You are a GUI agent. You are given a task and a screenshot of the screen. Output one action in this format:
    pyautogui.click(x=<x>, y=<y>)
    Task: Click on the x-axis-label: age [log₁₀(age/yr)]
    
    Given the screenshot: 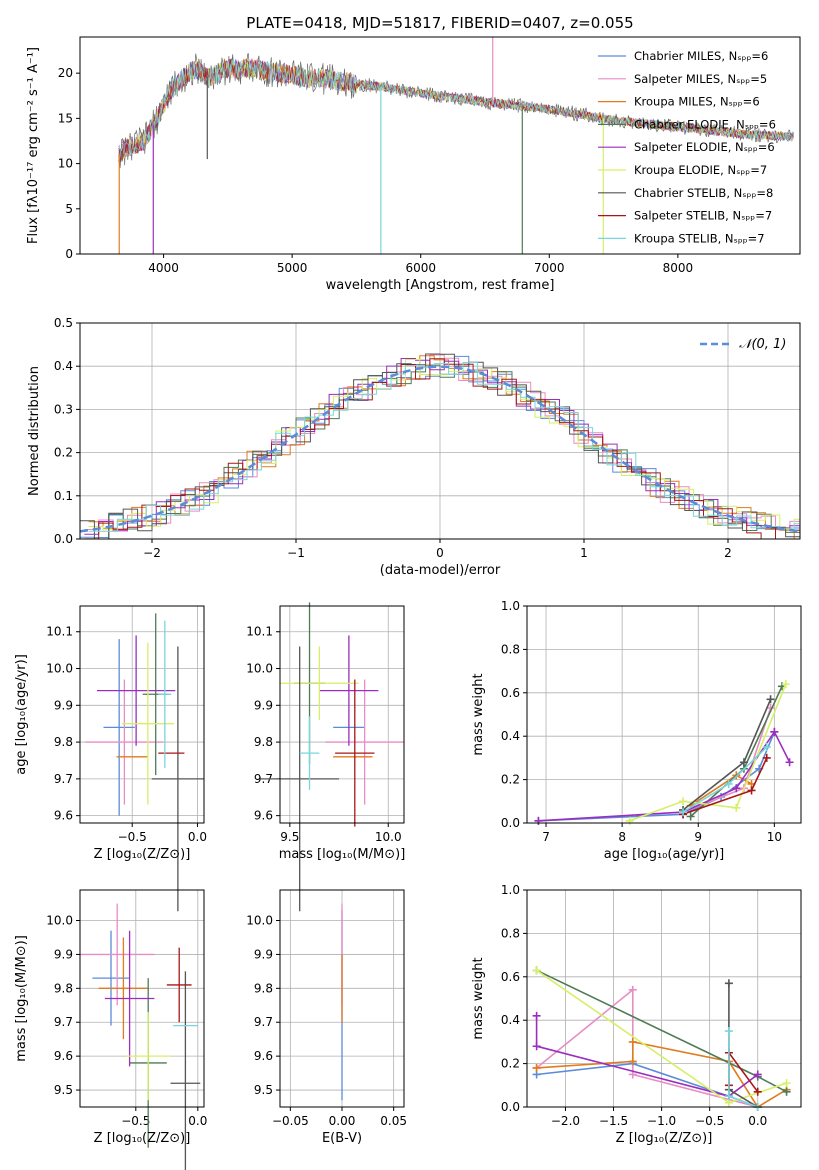 What is the action you would take?
    pyautogui.click(x=664, y=854)
    